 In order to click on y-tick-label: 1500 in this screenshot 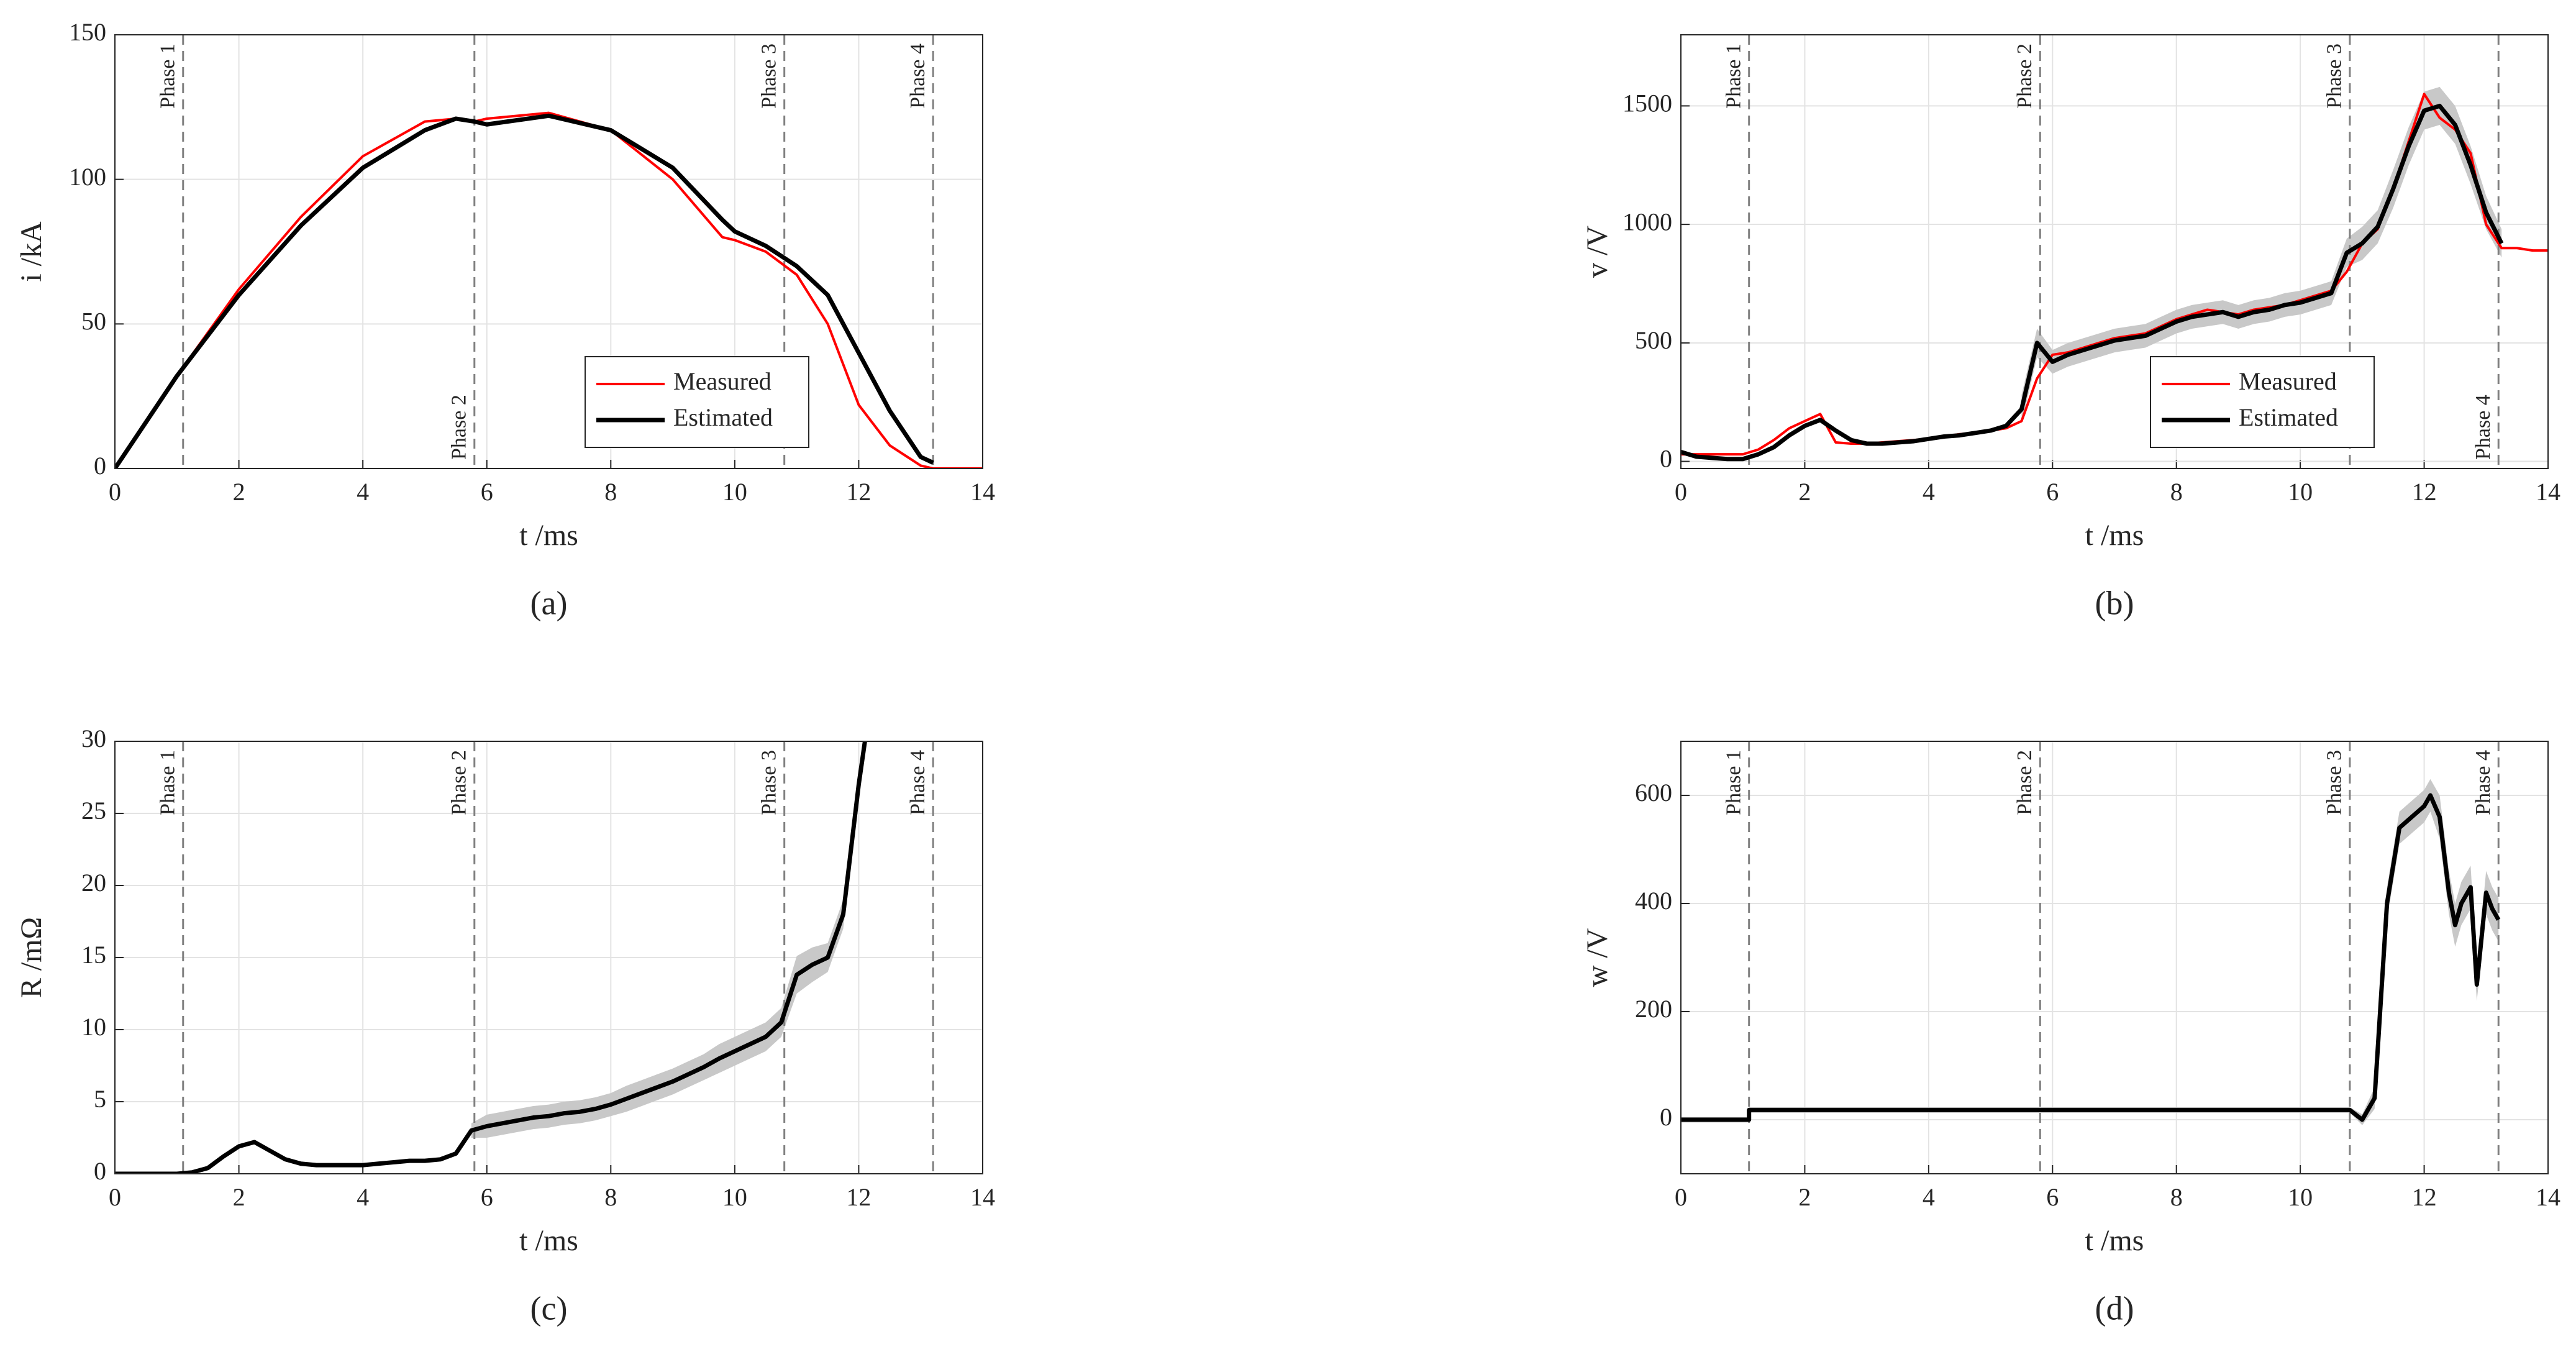, I will do `click(1647, 103)`.